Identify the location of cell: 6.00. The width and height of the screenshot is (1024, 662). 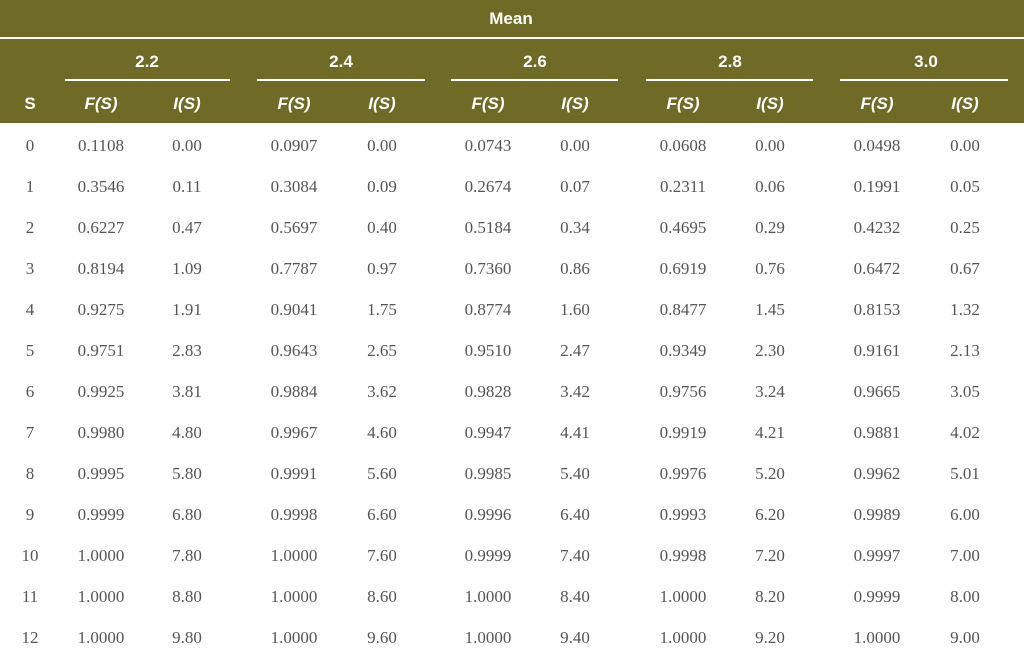
(965, 514).